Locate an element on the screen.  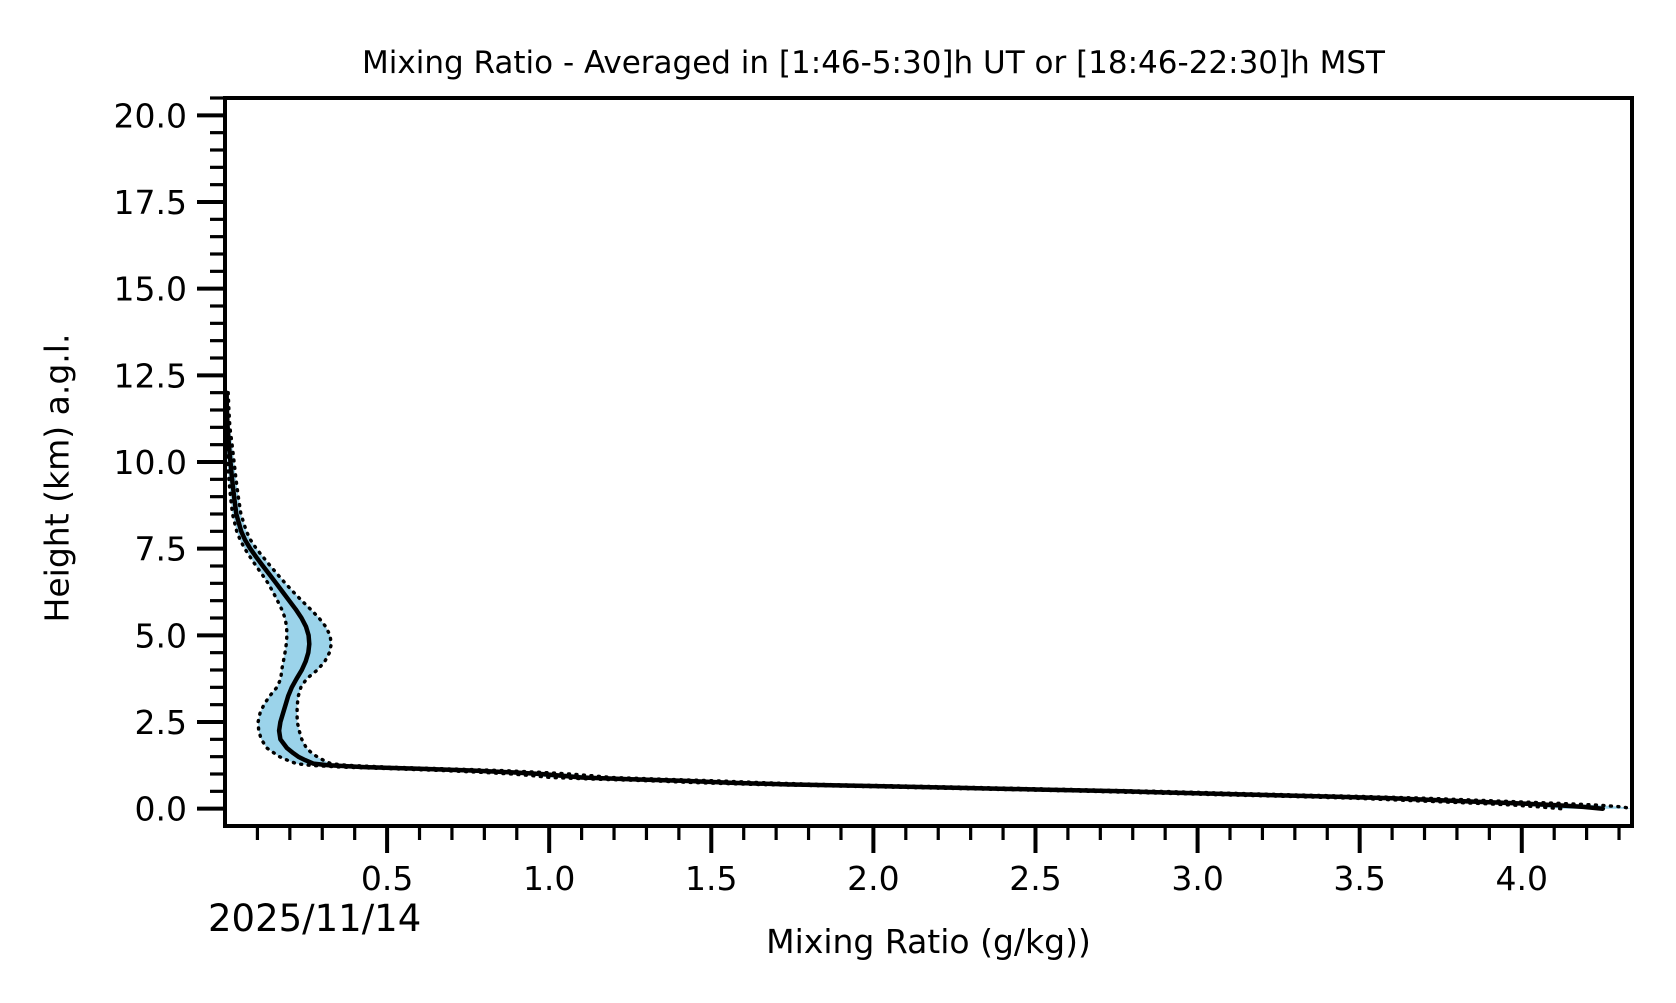
y-tick-label: 5.0 is located at coordinates (161, 635).